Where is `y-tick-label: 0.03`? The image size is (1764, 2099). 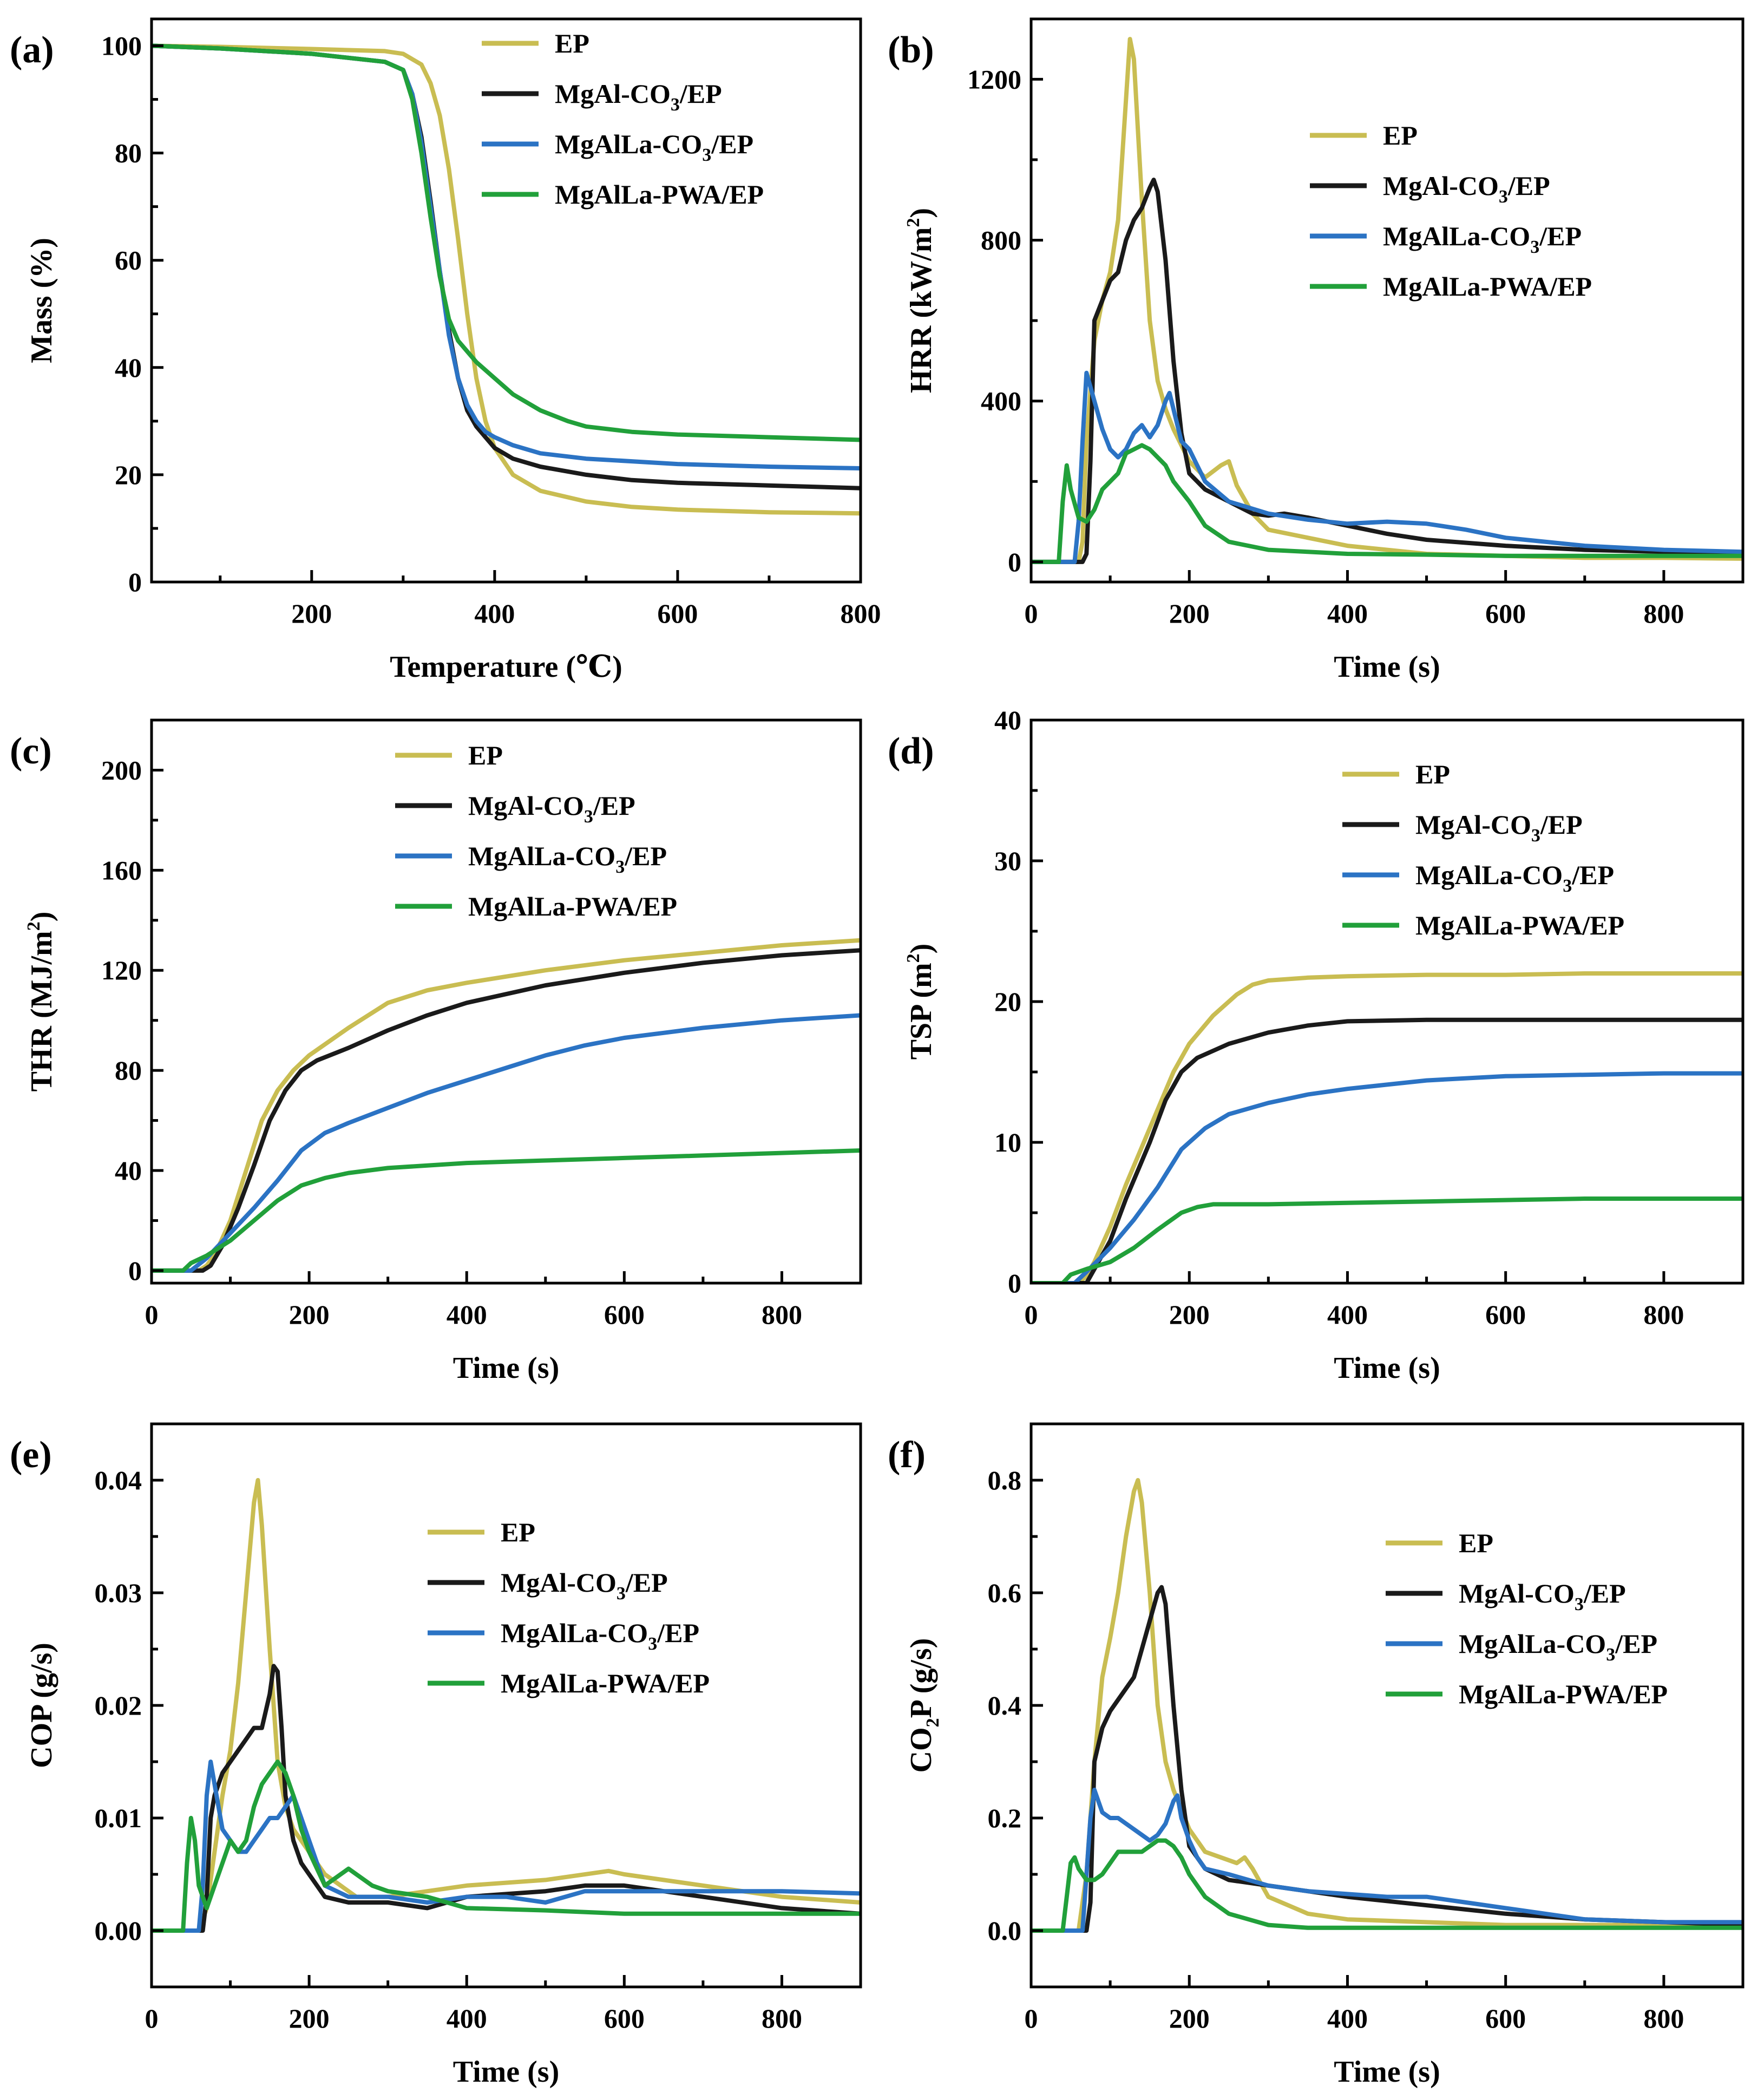
y-tick-label: 0.03 is located at coordinates (119, 1593).